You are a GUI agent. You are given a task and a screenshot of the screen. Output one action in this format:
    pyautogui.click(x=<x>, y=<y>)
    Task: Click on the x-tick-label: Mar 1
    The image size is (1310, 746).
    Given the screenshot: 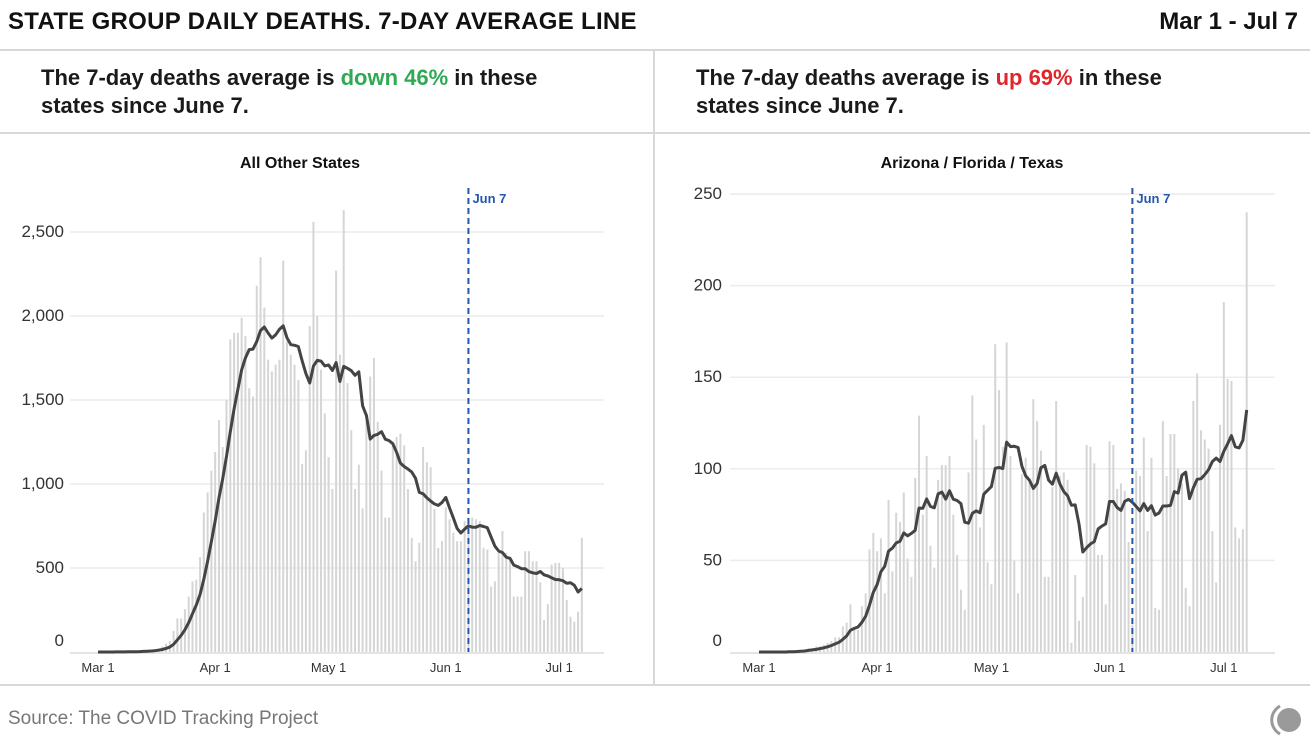 What is the action you would take?
    pyautogui.click(x=97, y=667)
    